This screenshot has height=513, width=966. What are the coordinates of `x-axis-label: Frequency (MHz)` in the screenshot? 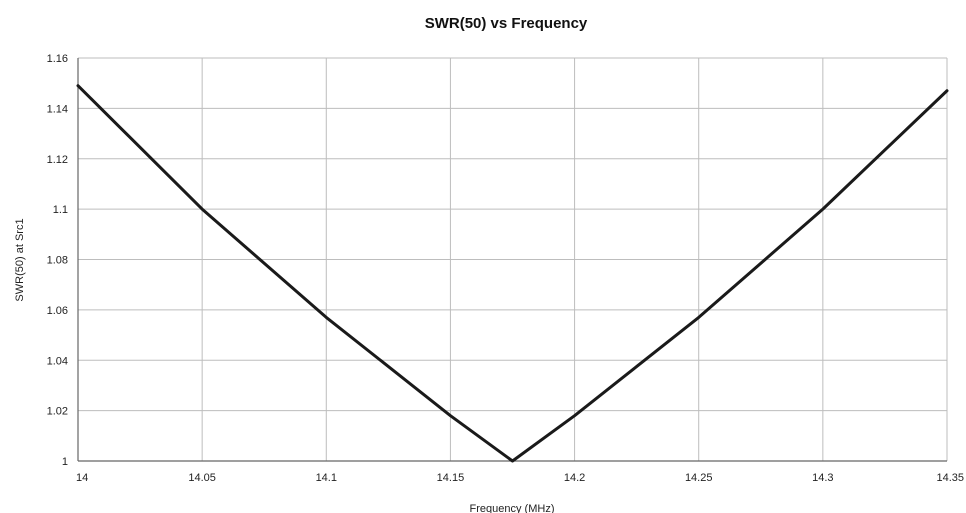 It's located at (512, 508).